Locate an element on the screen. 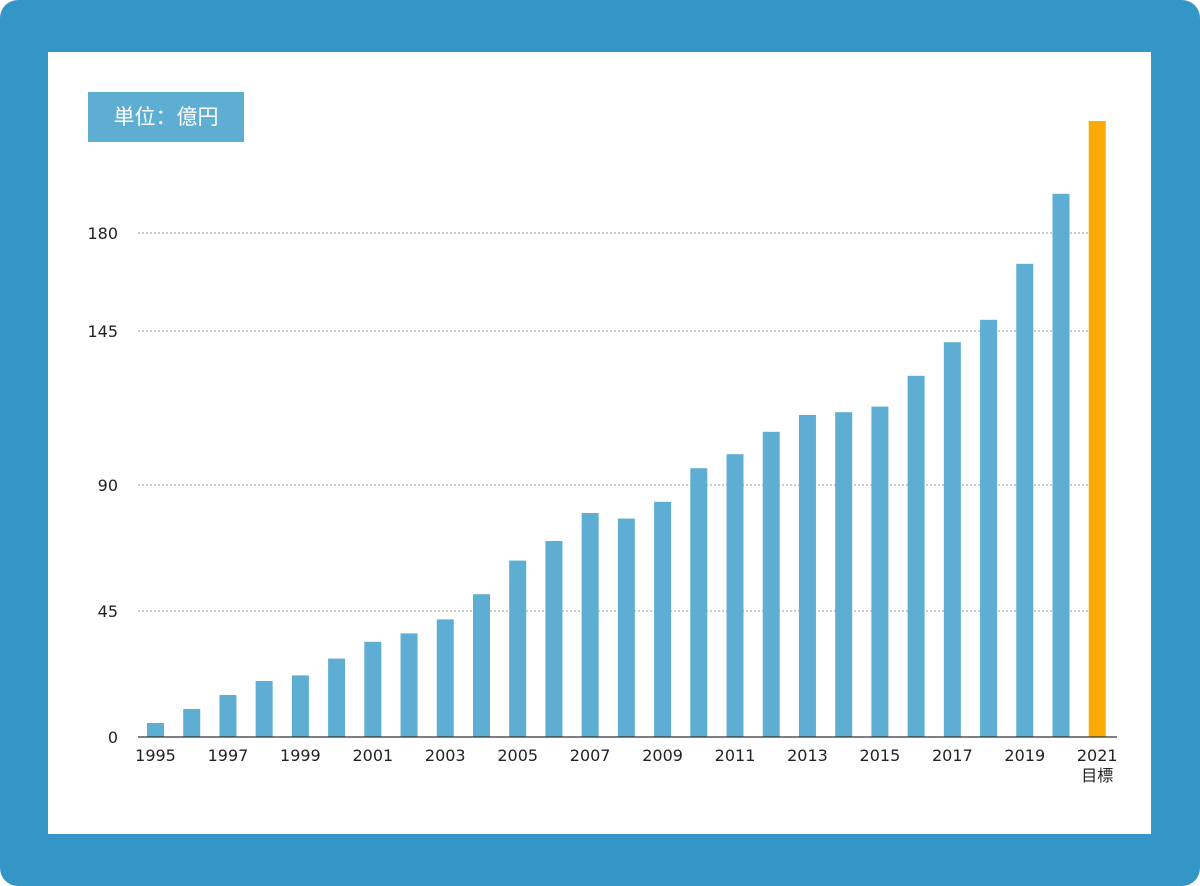  x-tick-label: 2015 is located at coordinates (880, 755).